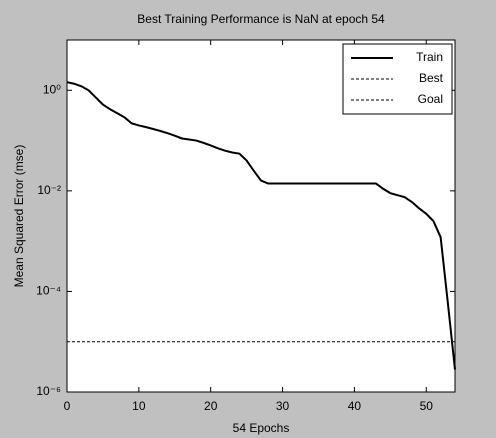 Image resolution: width=496 pixels, height=438 pixels. I want to click on x-tick-label: 50, so click(427, 406).